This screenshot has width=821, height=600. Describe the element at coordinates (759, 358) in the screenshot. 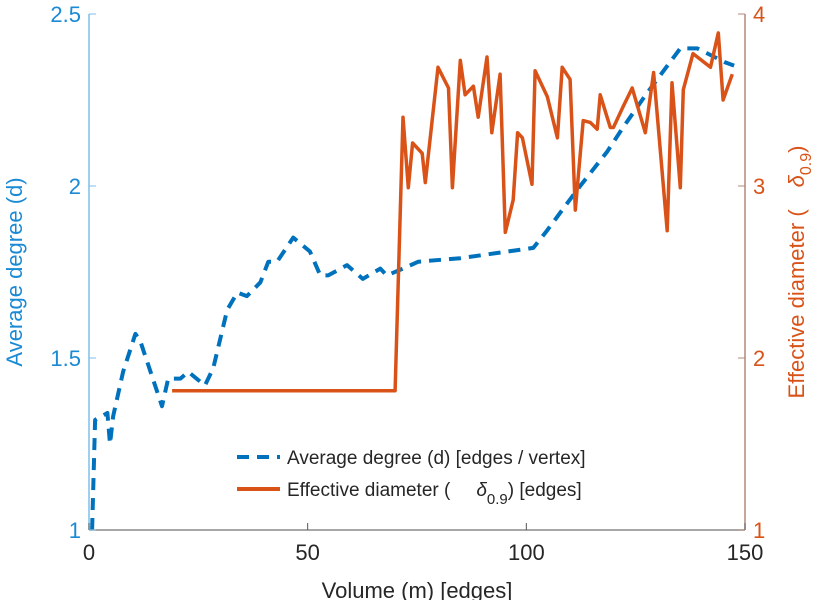

I see `y-tick-label-right: 2` at that location.